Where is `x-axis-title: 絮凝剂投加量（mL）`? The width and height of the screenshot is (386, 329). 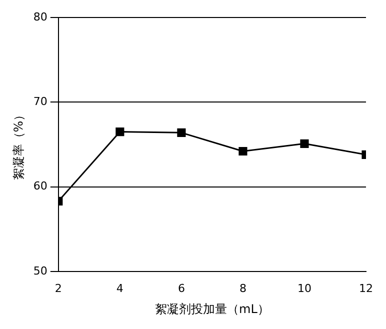
x-axis-title: 絮凝剂投加量（mL） is located at coordinates (212, 309).